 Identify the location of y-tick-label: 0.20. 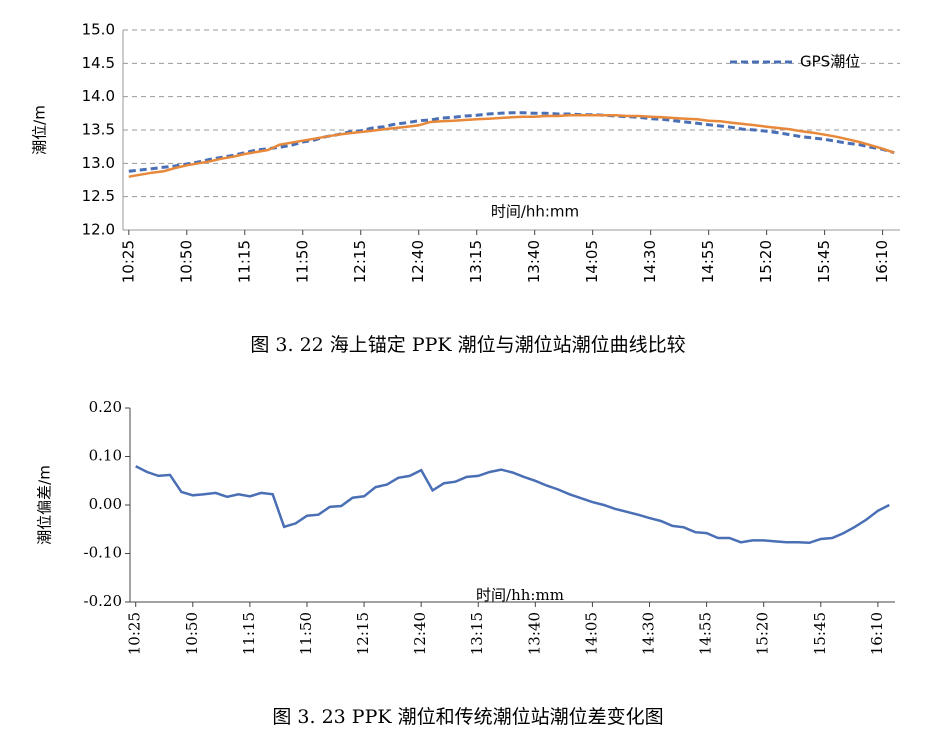
(105, 407).